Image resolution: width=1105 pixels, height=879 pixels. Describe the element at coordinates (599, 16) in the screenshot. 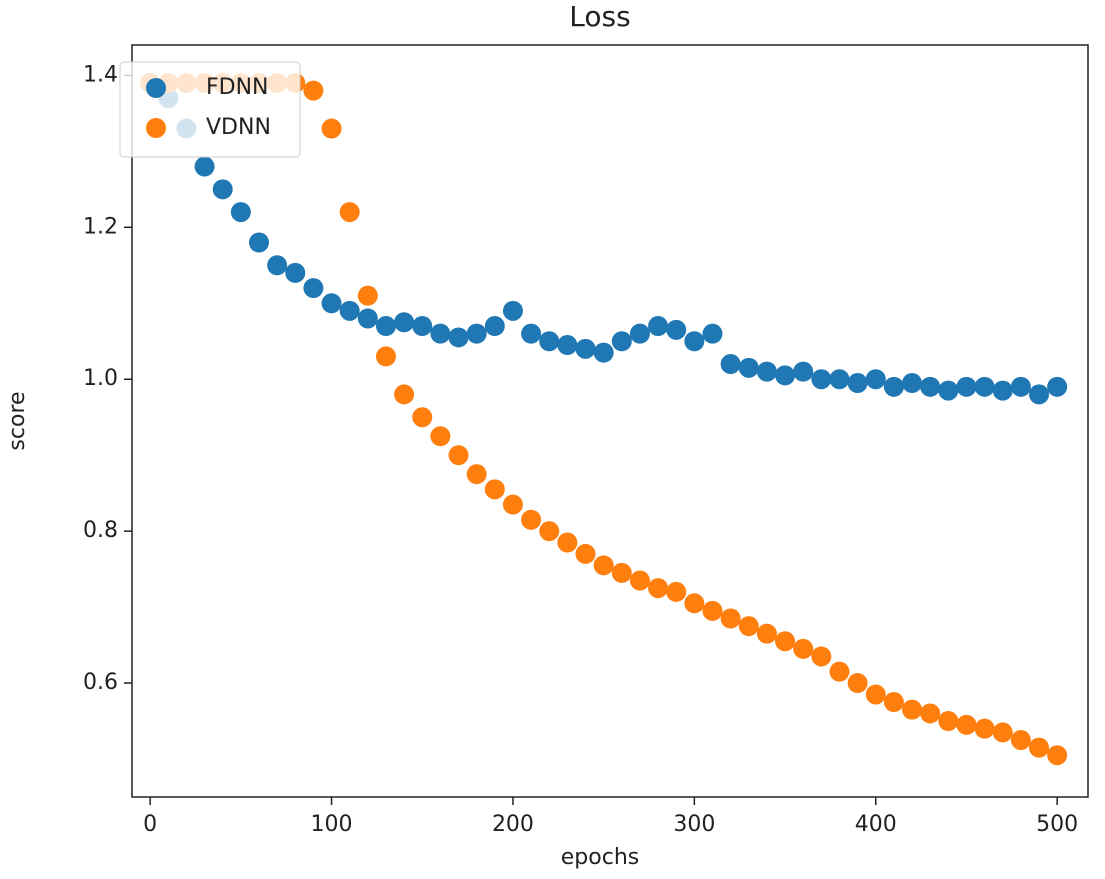

I see `chart-title: Loss` at that location.